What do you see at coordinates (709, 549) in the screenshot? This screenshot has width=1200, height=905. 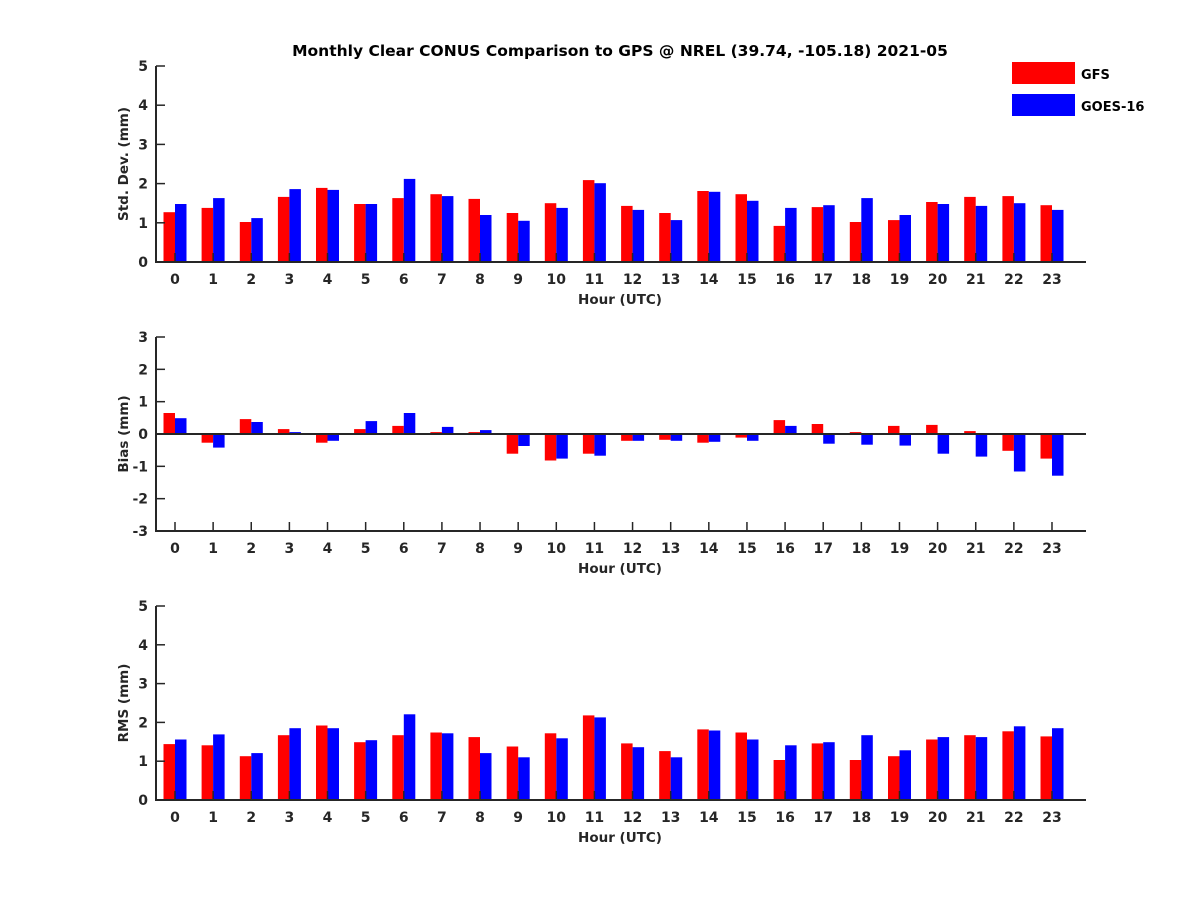 I see `x-tick-label: 14` at bounding box center [709, 549].